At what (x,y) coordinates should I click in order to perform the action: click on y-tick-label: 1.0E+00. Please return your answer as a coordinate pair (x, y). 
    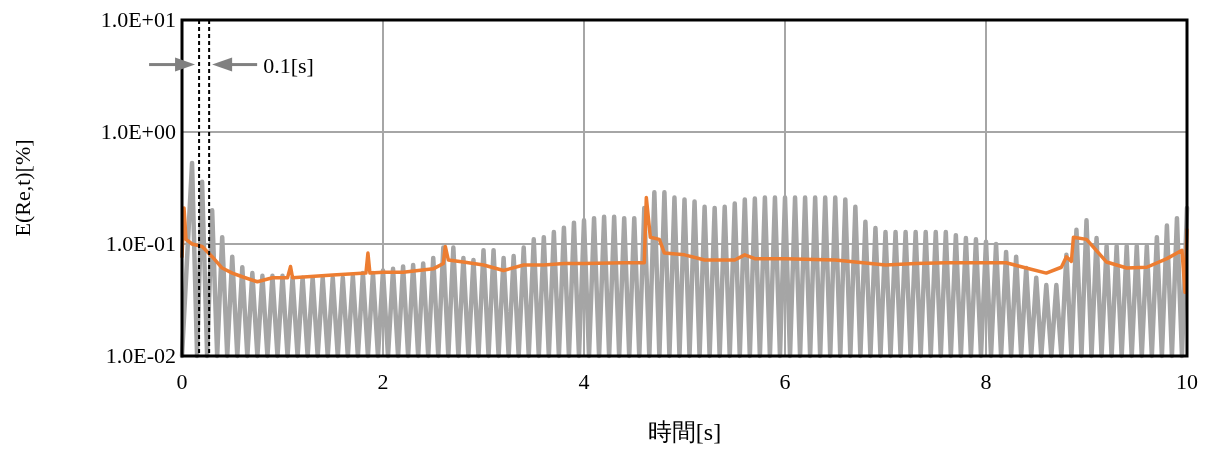
    Looking at the image, I should click on (138, 131).